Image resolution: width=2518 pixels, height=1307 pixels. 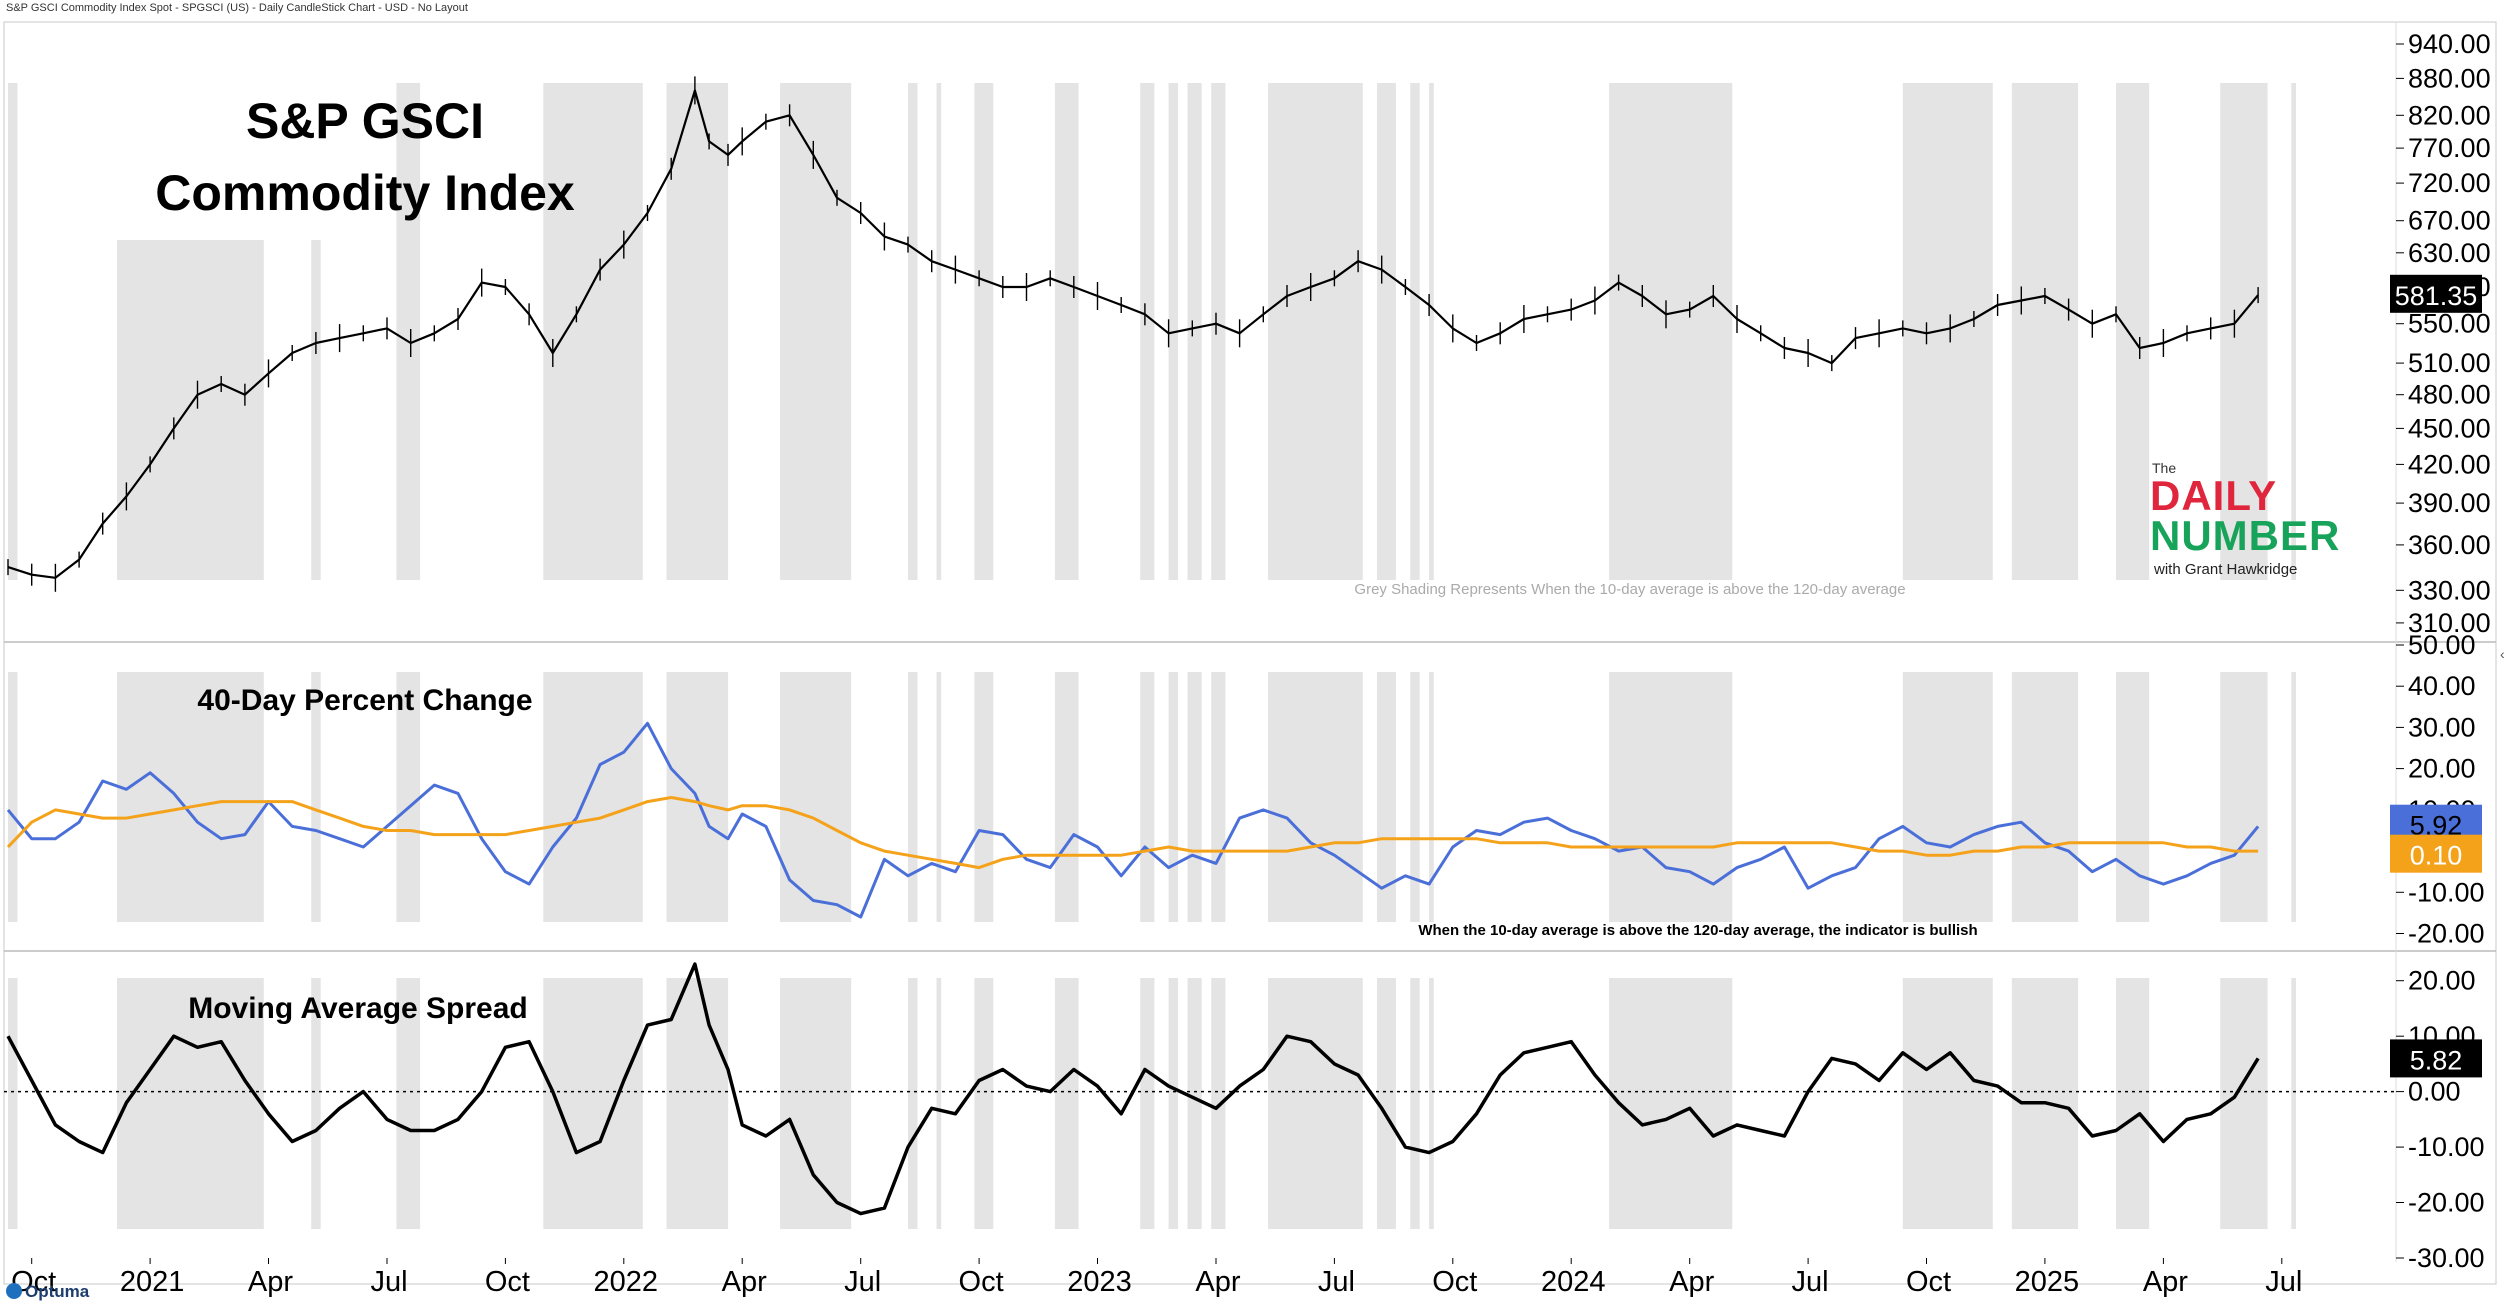 What do you see at coordinates (2442, 981) in the screenshot?
I see `spread-axis-tick-label: 20.00` at bounding box center [2442, 981].